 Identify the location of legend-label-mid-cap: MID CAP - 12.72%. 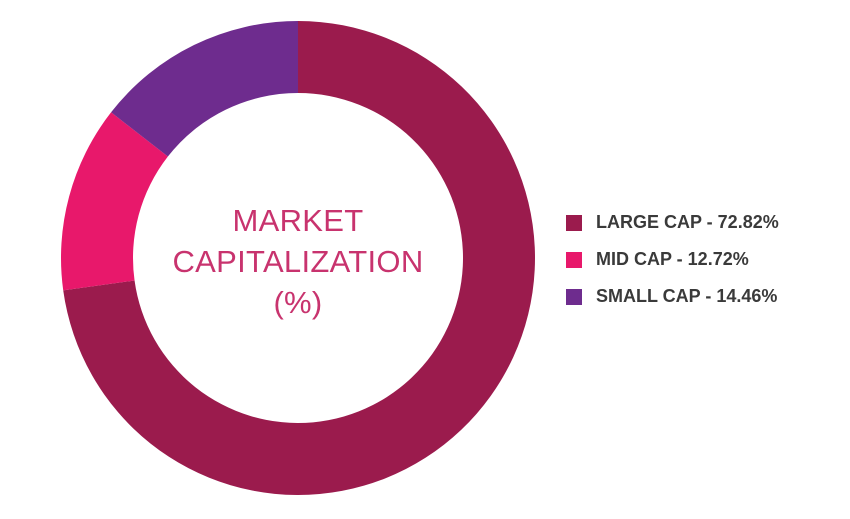
(672, 259).